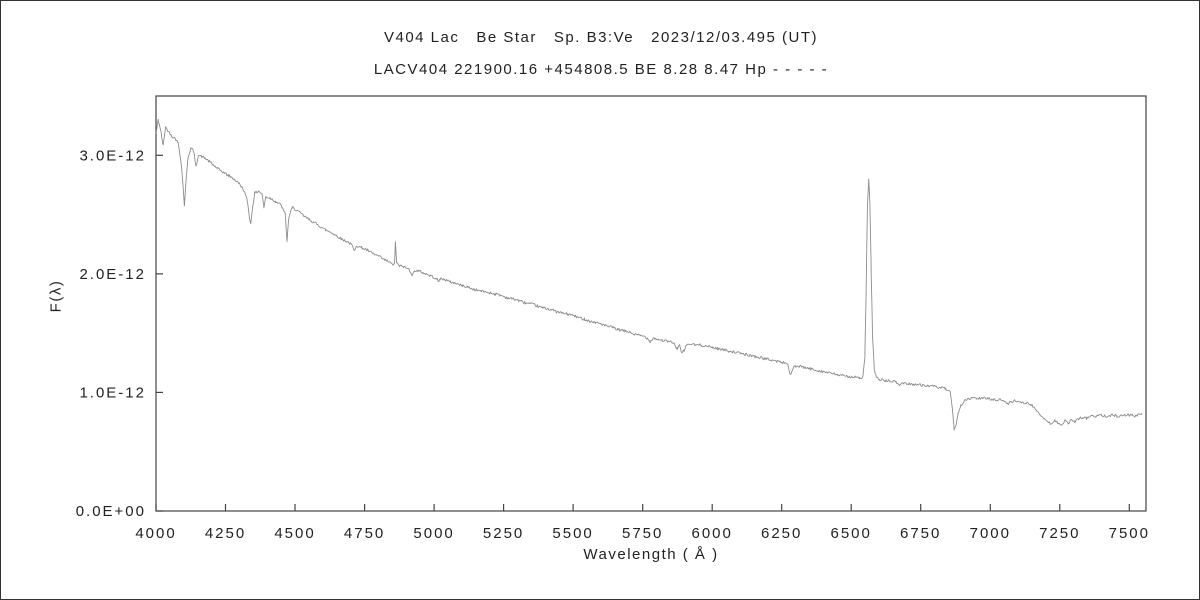  I want to click on y-axis-label: F(λ), so click(56, 296).